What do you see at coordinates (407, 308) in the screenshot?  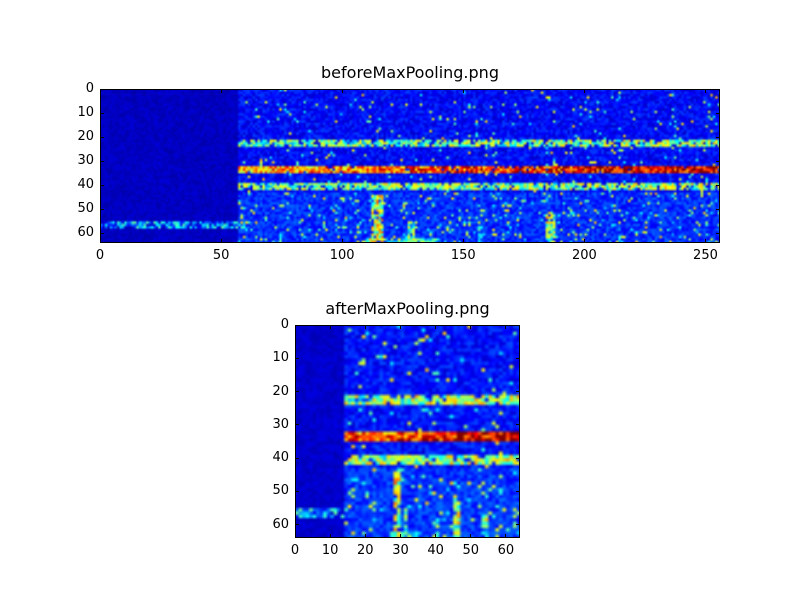 I see `plot-title-after: afterMaxPooling.png` at bounding box center [407, 308].